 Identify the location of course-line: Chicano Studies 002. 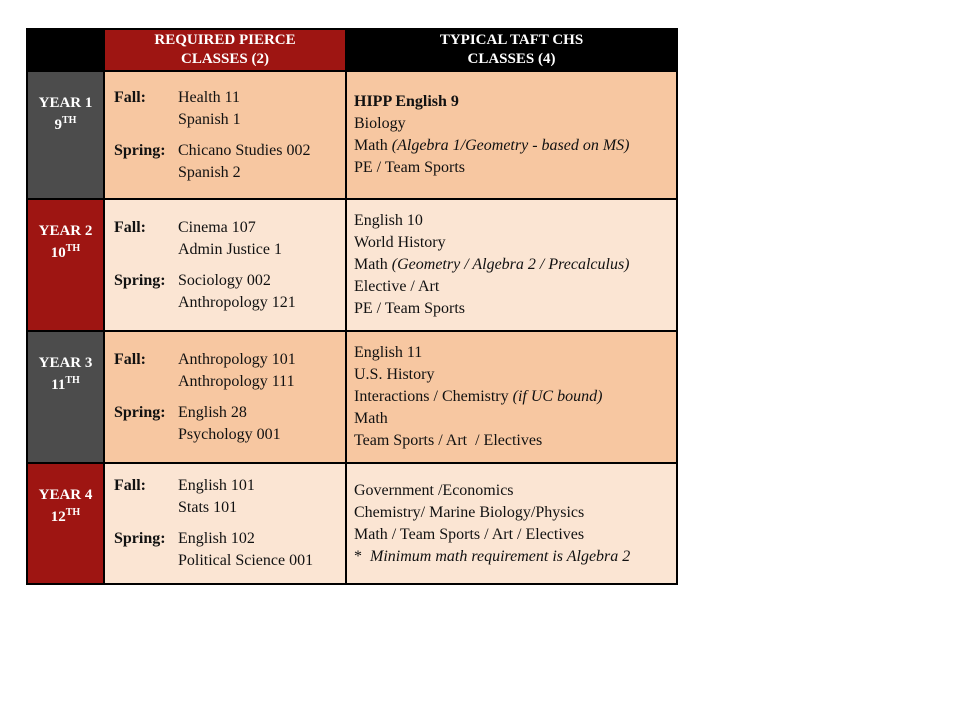
(244, 150).